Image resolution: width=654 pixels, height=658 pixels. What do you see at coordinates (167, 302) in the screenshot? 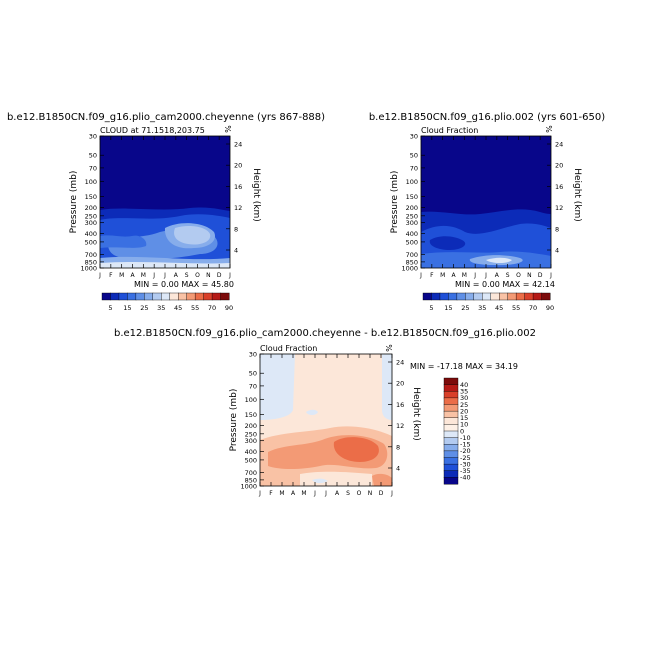
I see `panel-1-colorbar: 5 15 25 35 45 55 70 90` at bounding box center [167, 302].